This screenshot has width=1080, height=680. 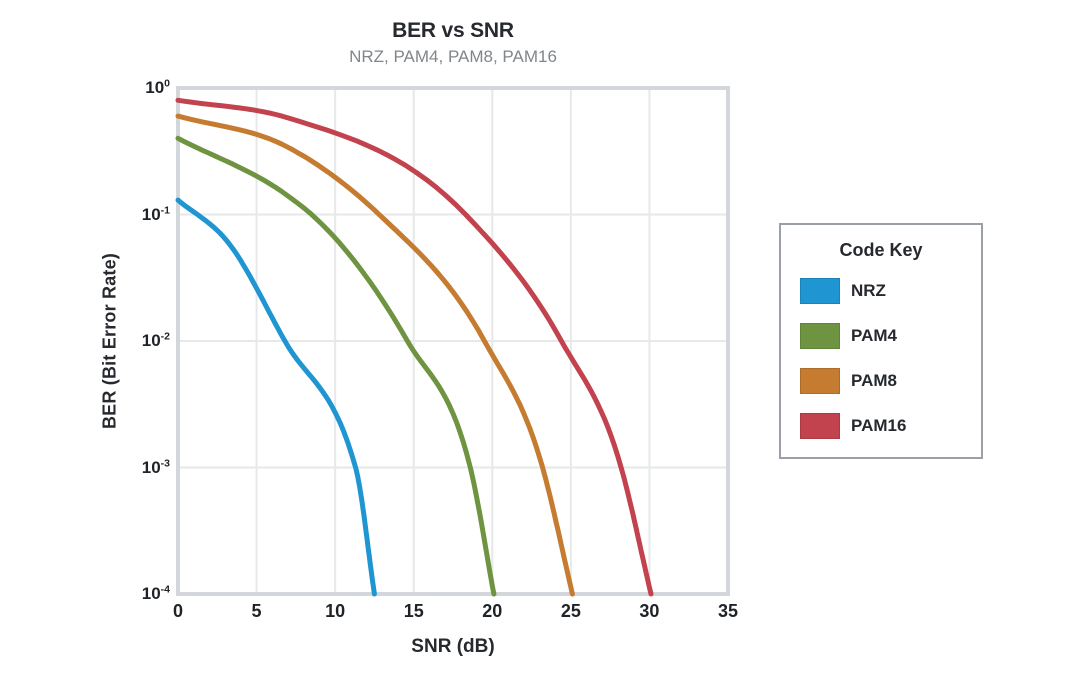 What do you see at coordinates (649, 611) in the screenshot?
I see `x-tick-label-30: 30` at bounding box center [649, 611].